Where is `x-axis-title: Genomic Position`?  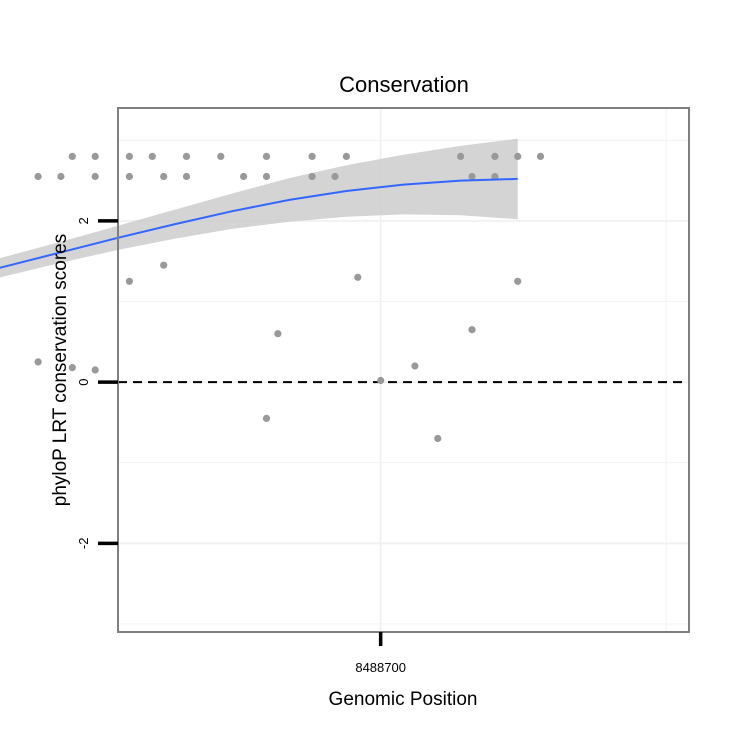
x-axis-title: Genomic Position is located at coordinates (403, 699).